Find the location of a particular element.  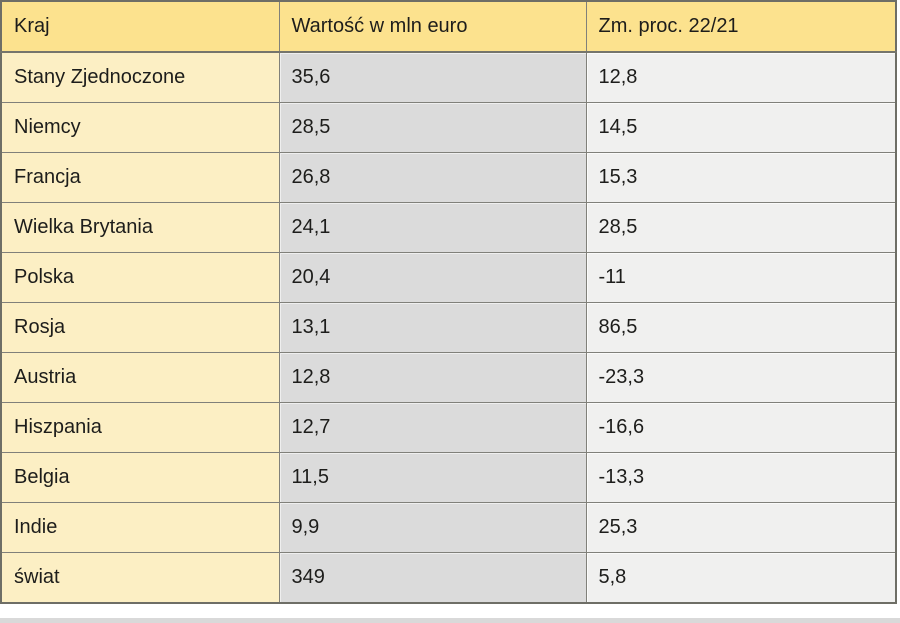

table-row: Wielka Brytania 24,1 28,5 is located at coordinates (448, 227).